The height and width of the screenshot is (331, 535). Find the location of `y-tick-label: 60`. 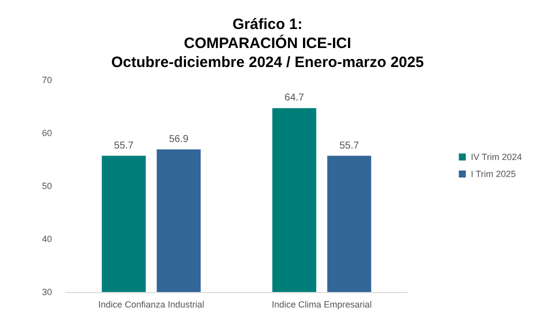

y-tick-label: 60 is located at coordinates (47, 133).